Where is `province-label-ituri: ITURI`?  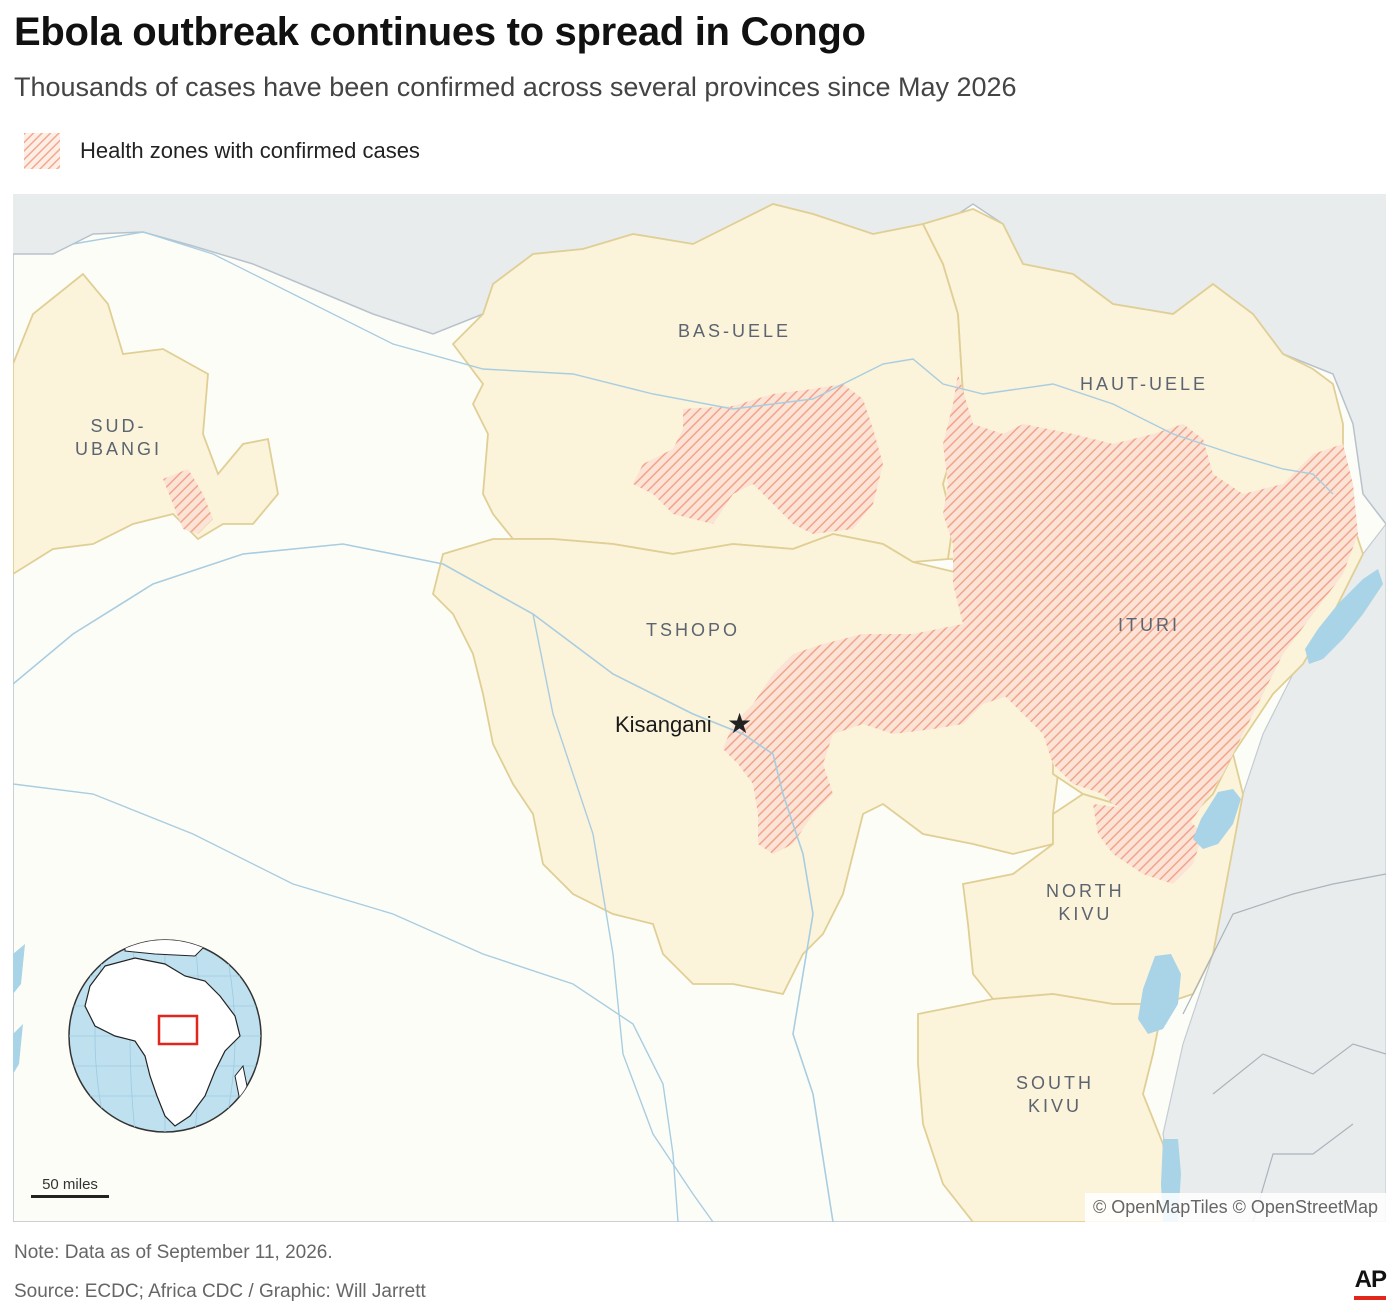
province-label-ituri: ITURI is located at coordinates (1149, 625).